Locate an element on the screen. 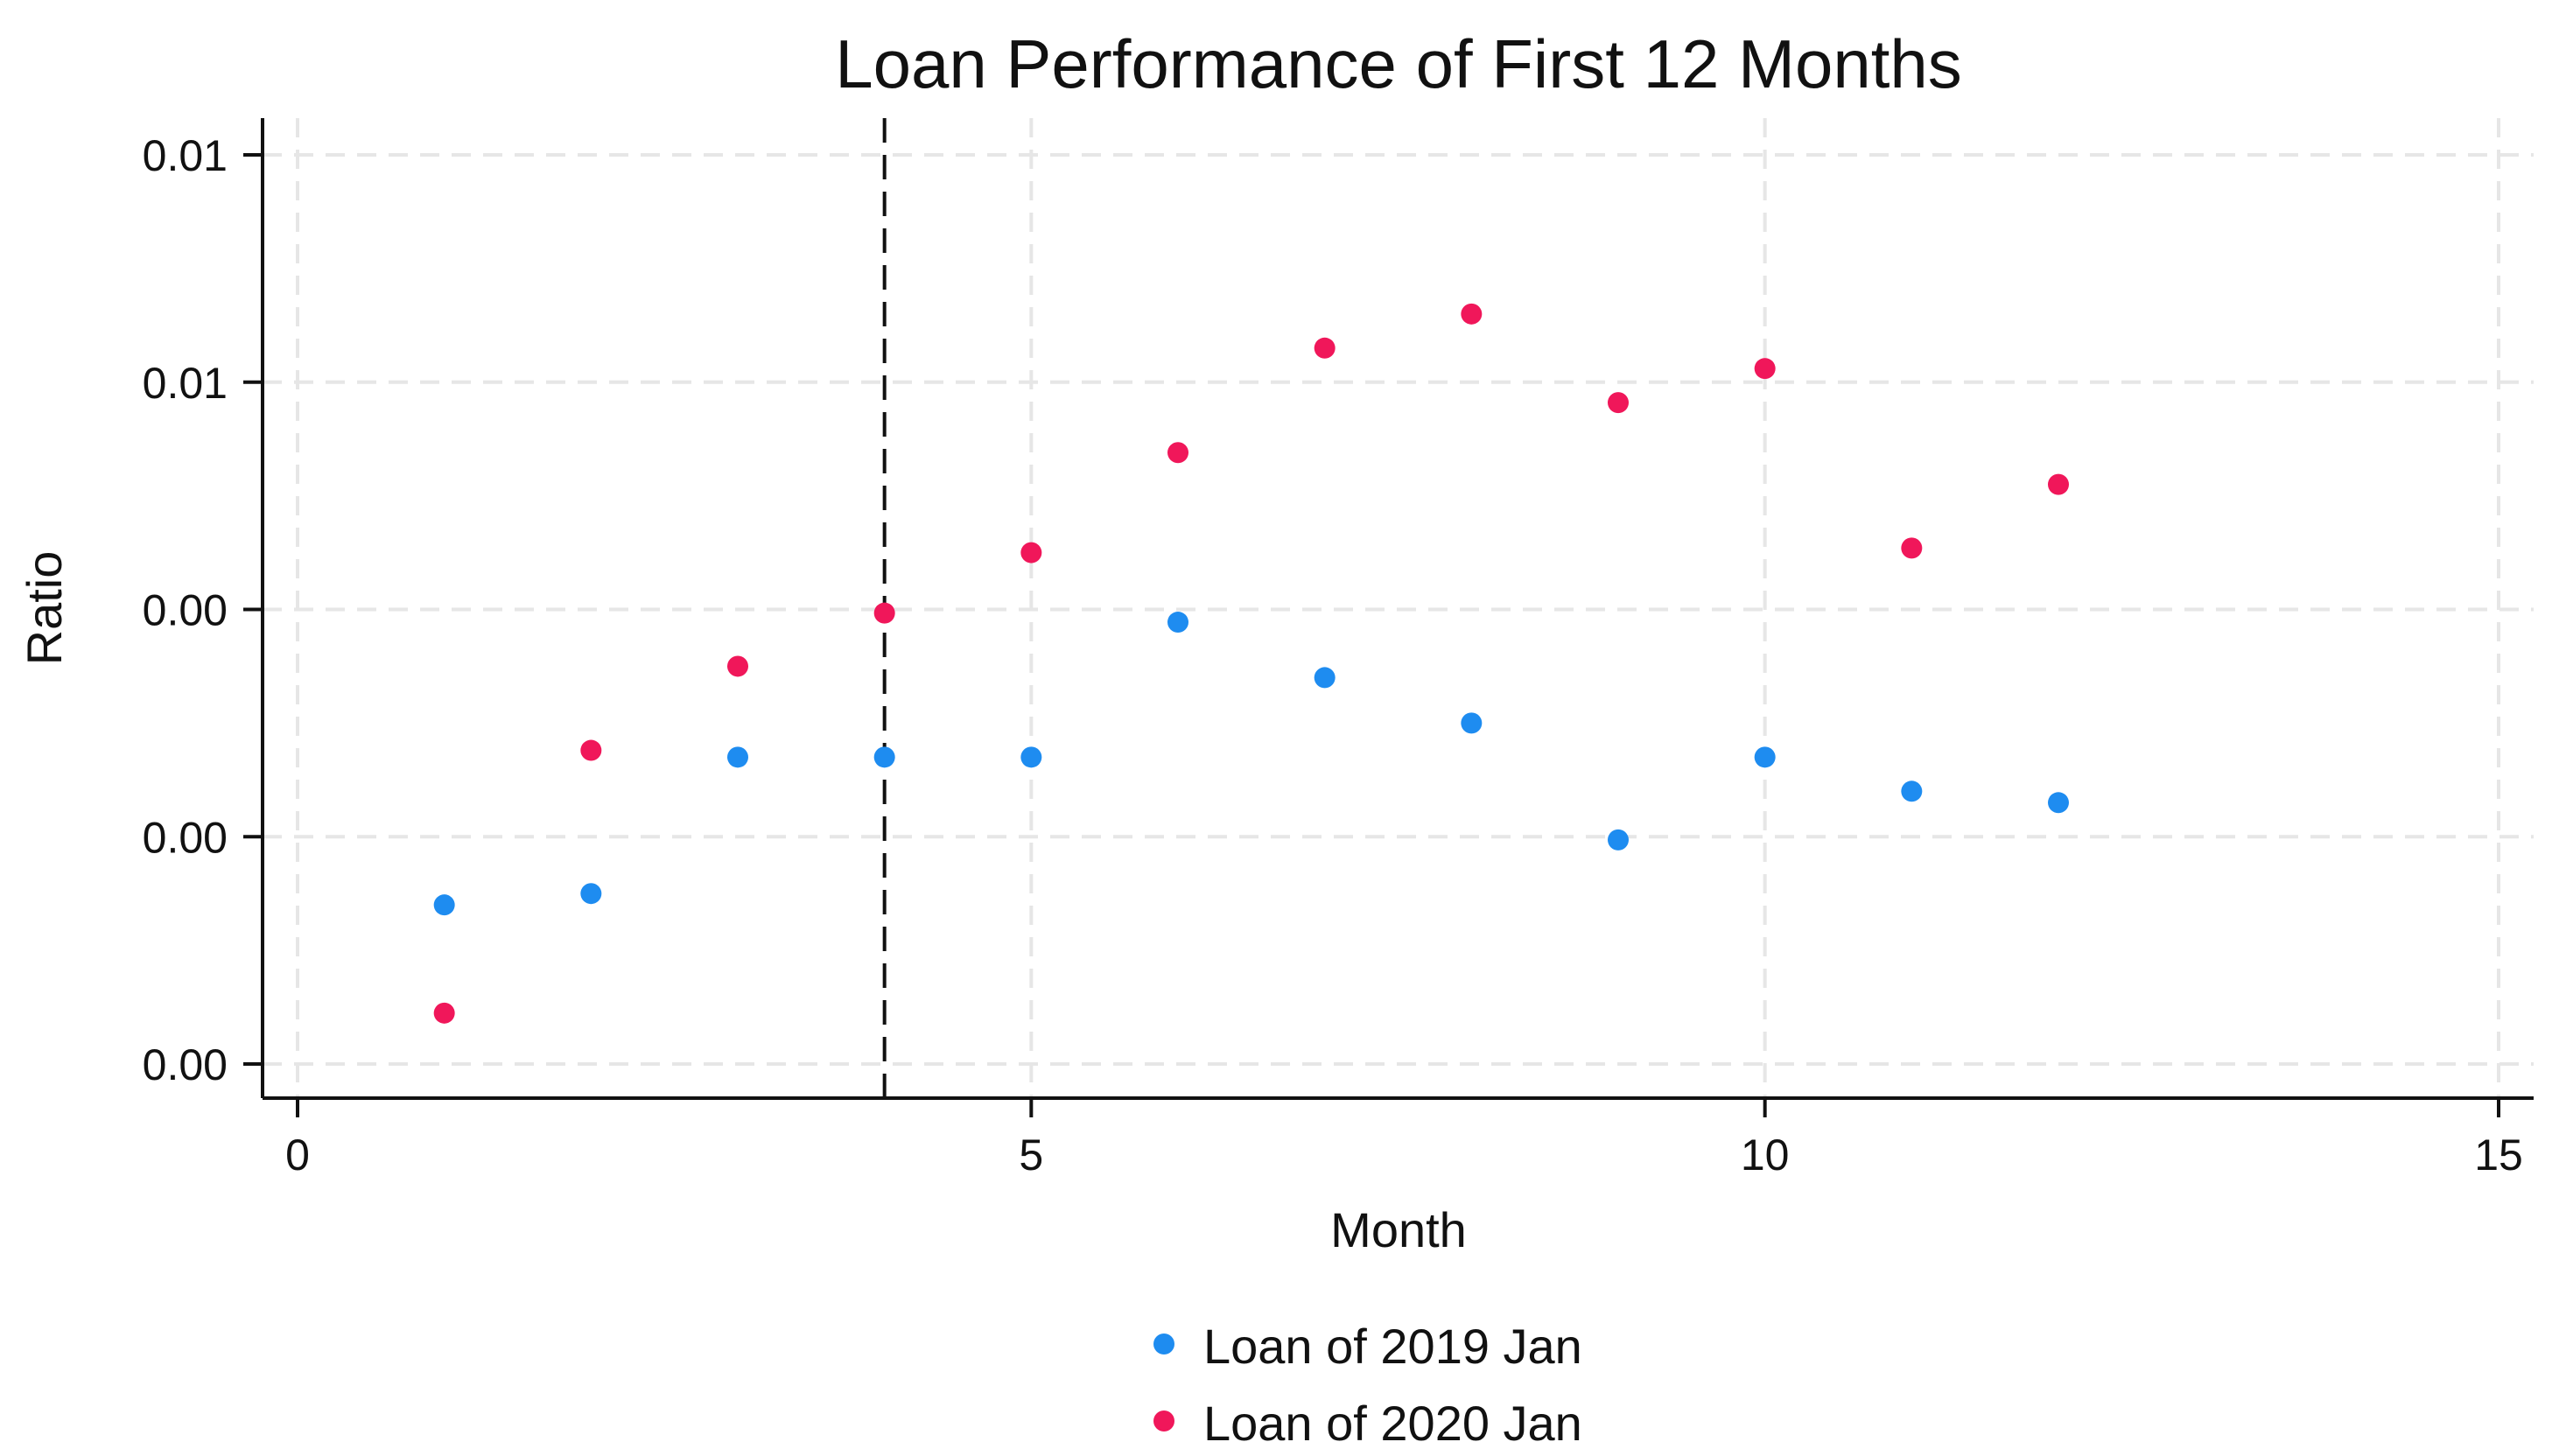  x-tick-label: 15 is located at coordinates (2498, 1155).